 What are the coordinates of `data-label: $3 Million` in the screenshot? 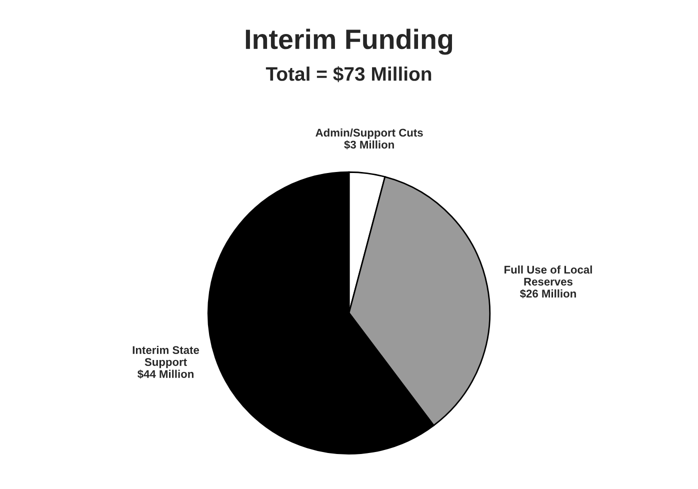 It's located at (369, 145).